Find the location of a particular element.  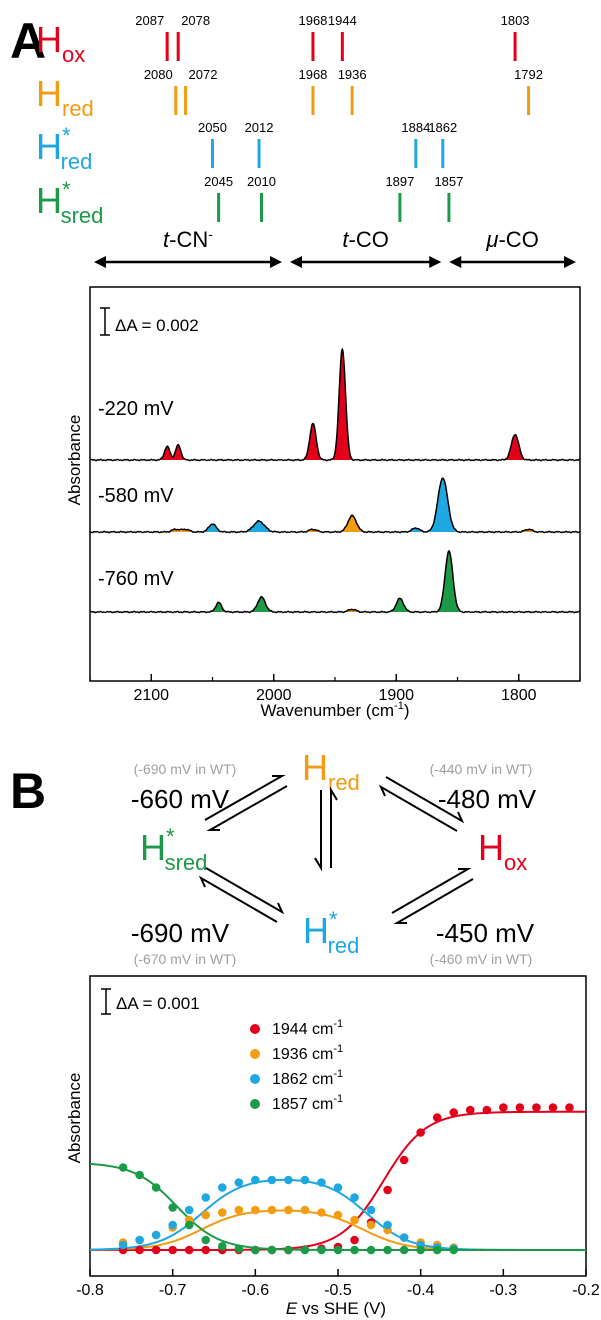

stick-label-0-4: 1803 is located at coordinates (515, 20).